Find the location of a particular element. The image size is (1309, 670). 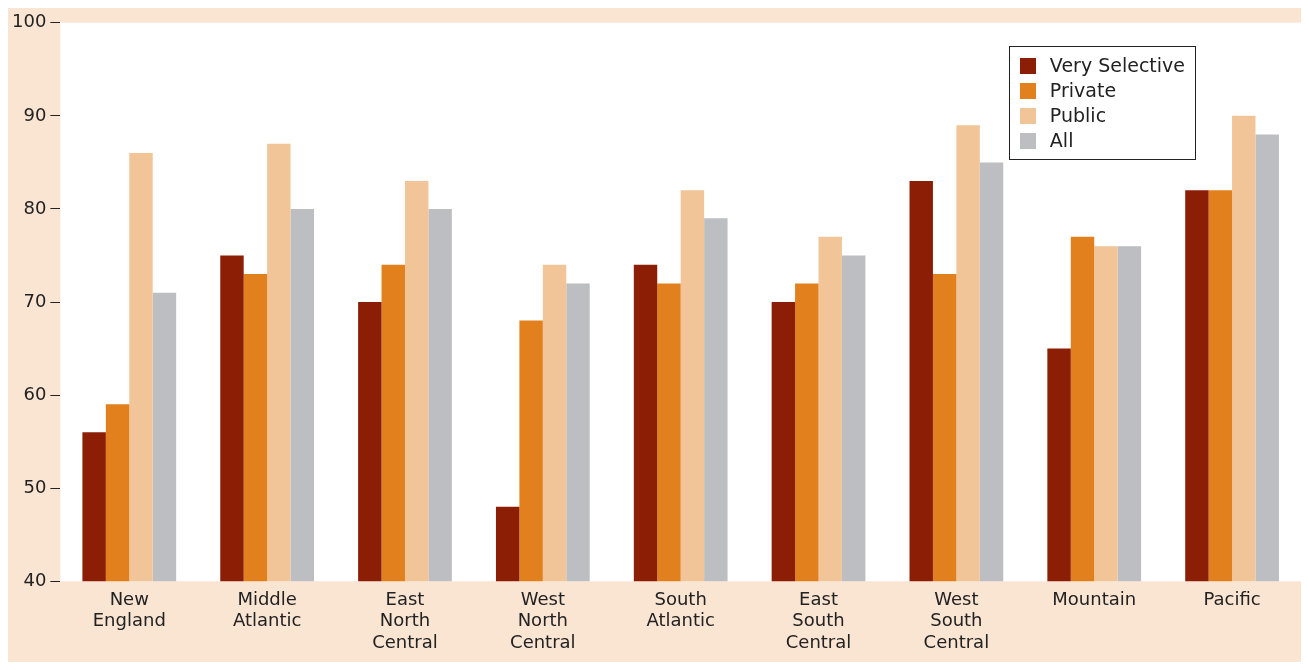

legend-label: All is located at coordinates (1061, 140).